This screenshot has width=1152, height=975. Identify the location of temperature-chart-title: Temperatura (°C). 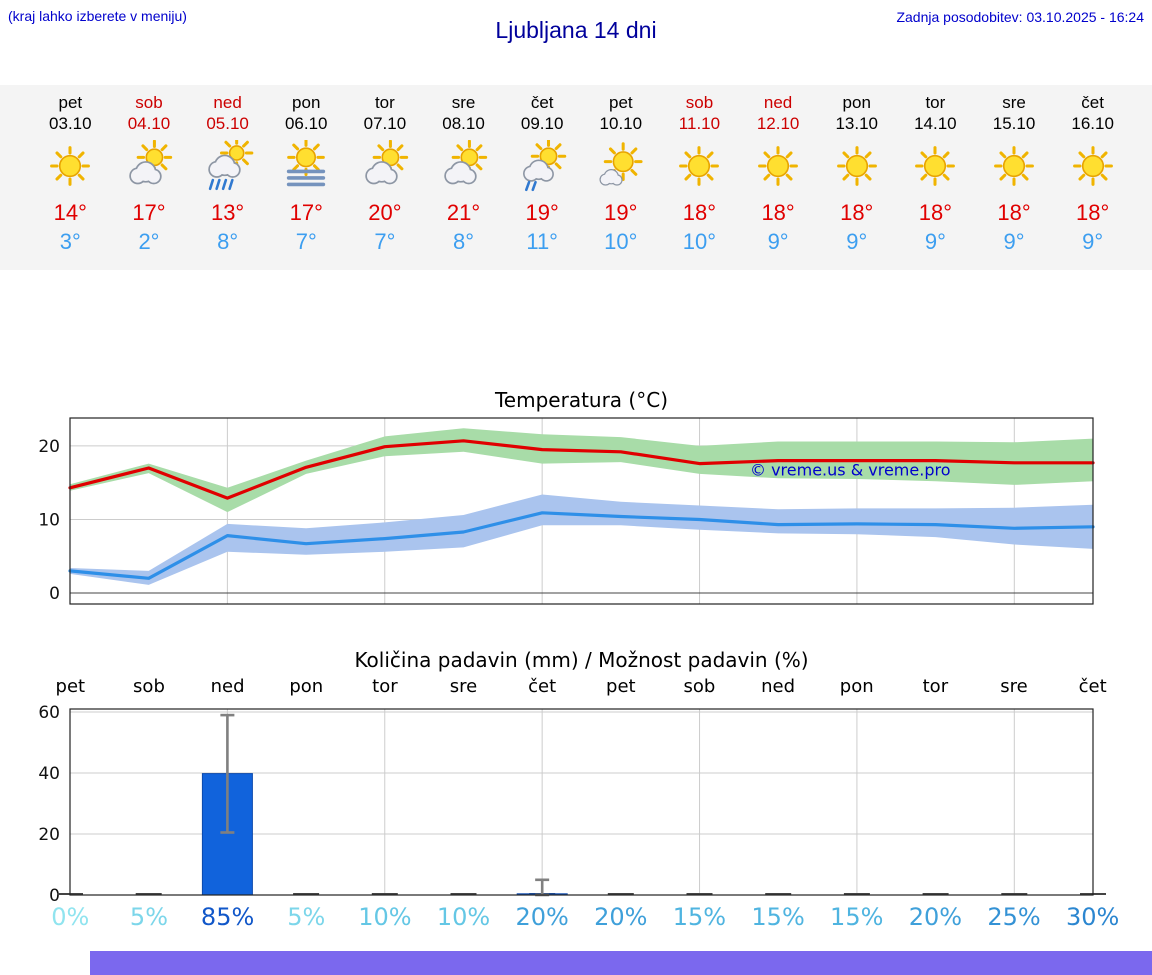
(581, 400).